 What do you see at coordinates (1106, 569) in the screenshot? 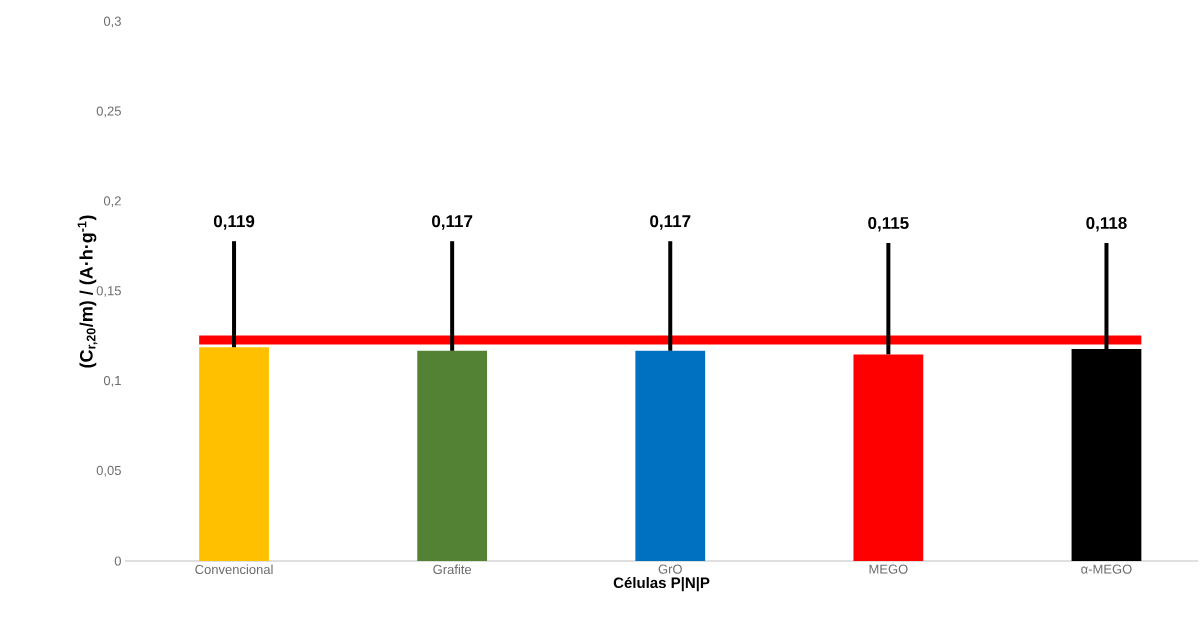
I see `x-tick-label: α-MEGO` at bounding box center [1106, 569].